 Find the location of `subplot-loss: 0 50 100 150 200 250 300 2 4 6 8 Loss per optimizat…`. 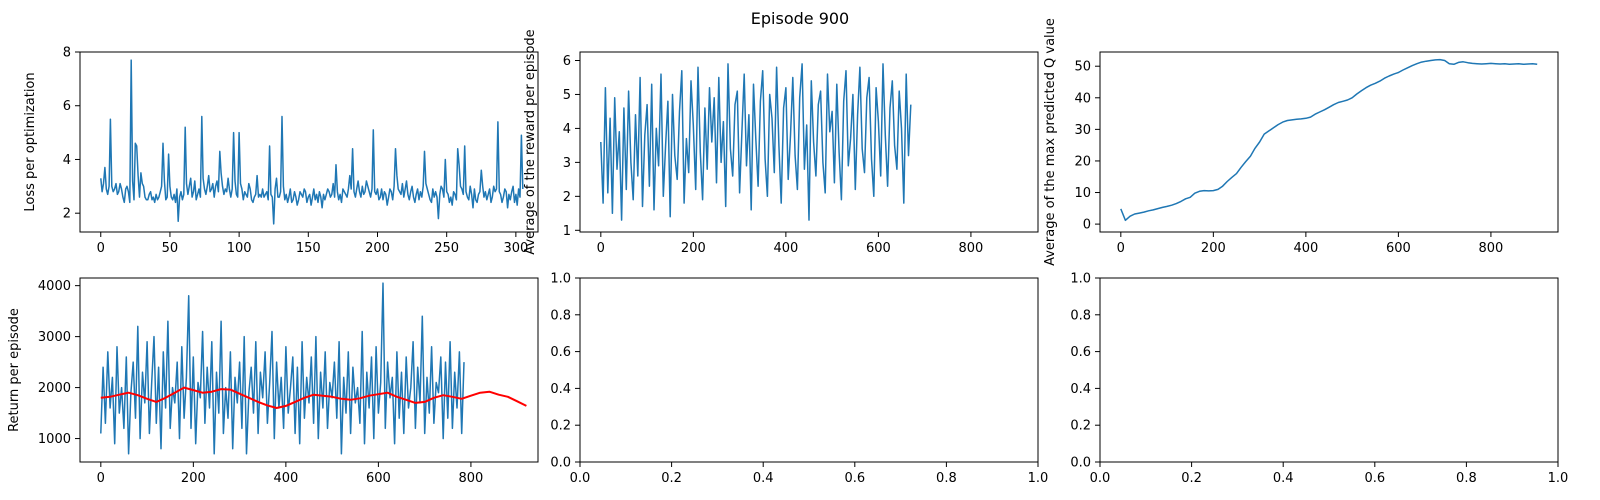

subplot-loss: 0 50 100 150 200 250 300 2 4 6 8 Loss per optimizat… is located at coordinates (281, 151).